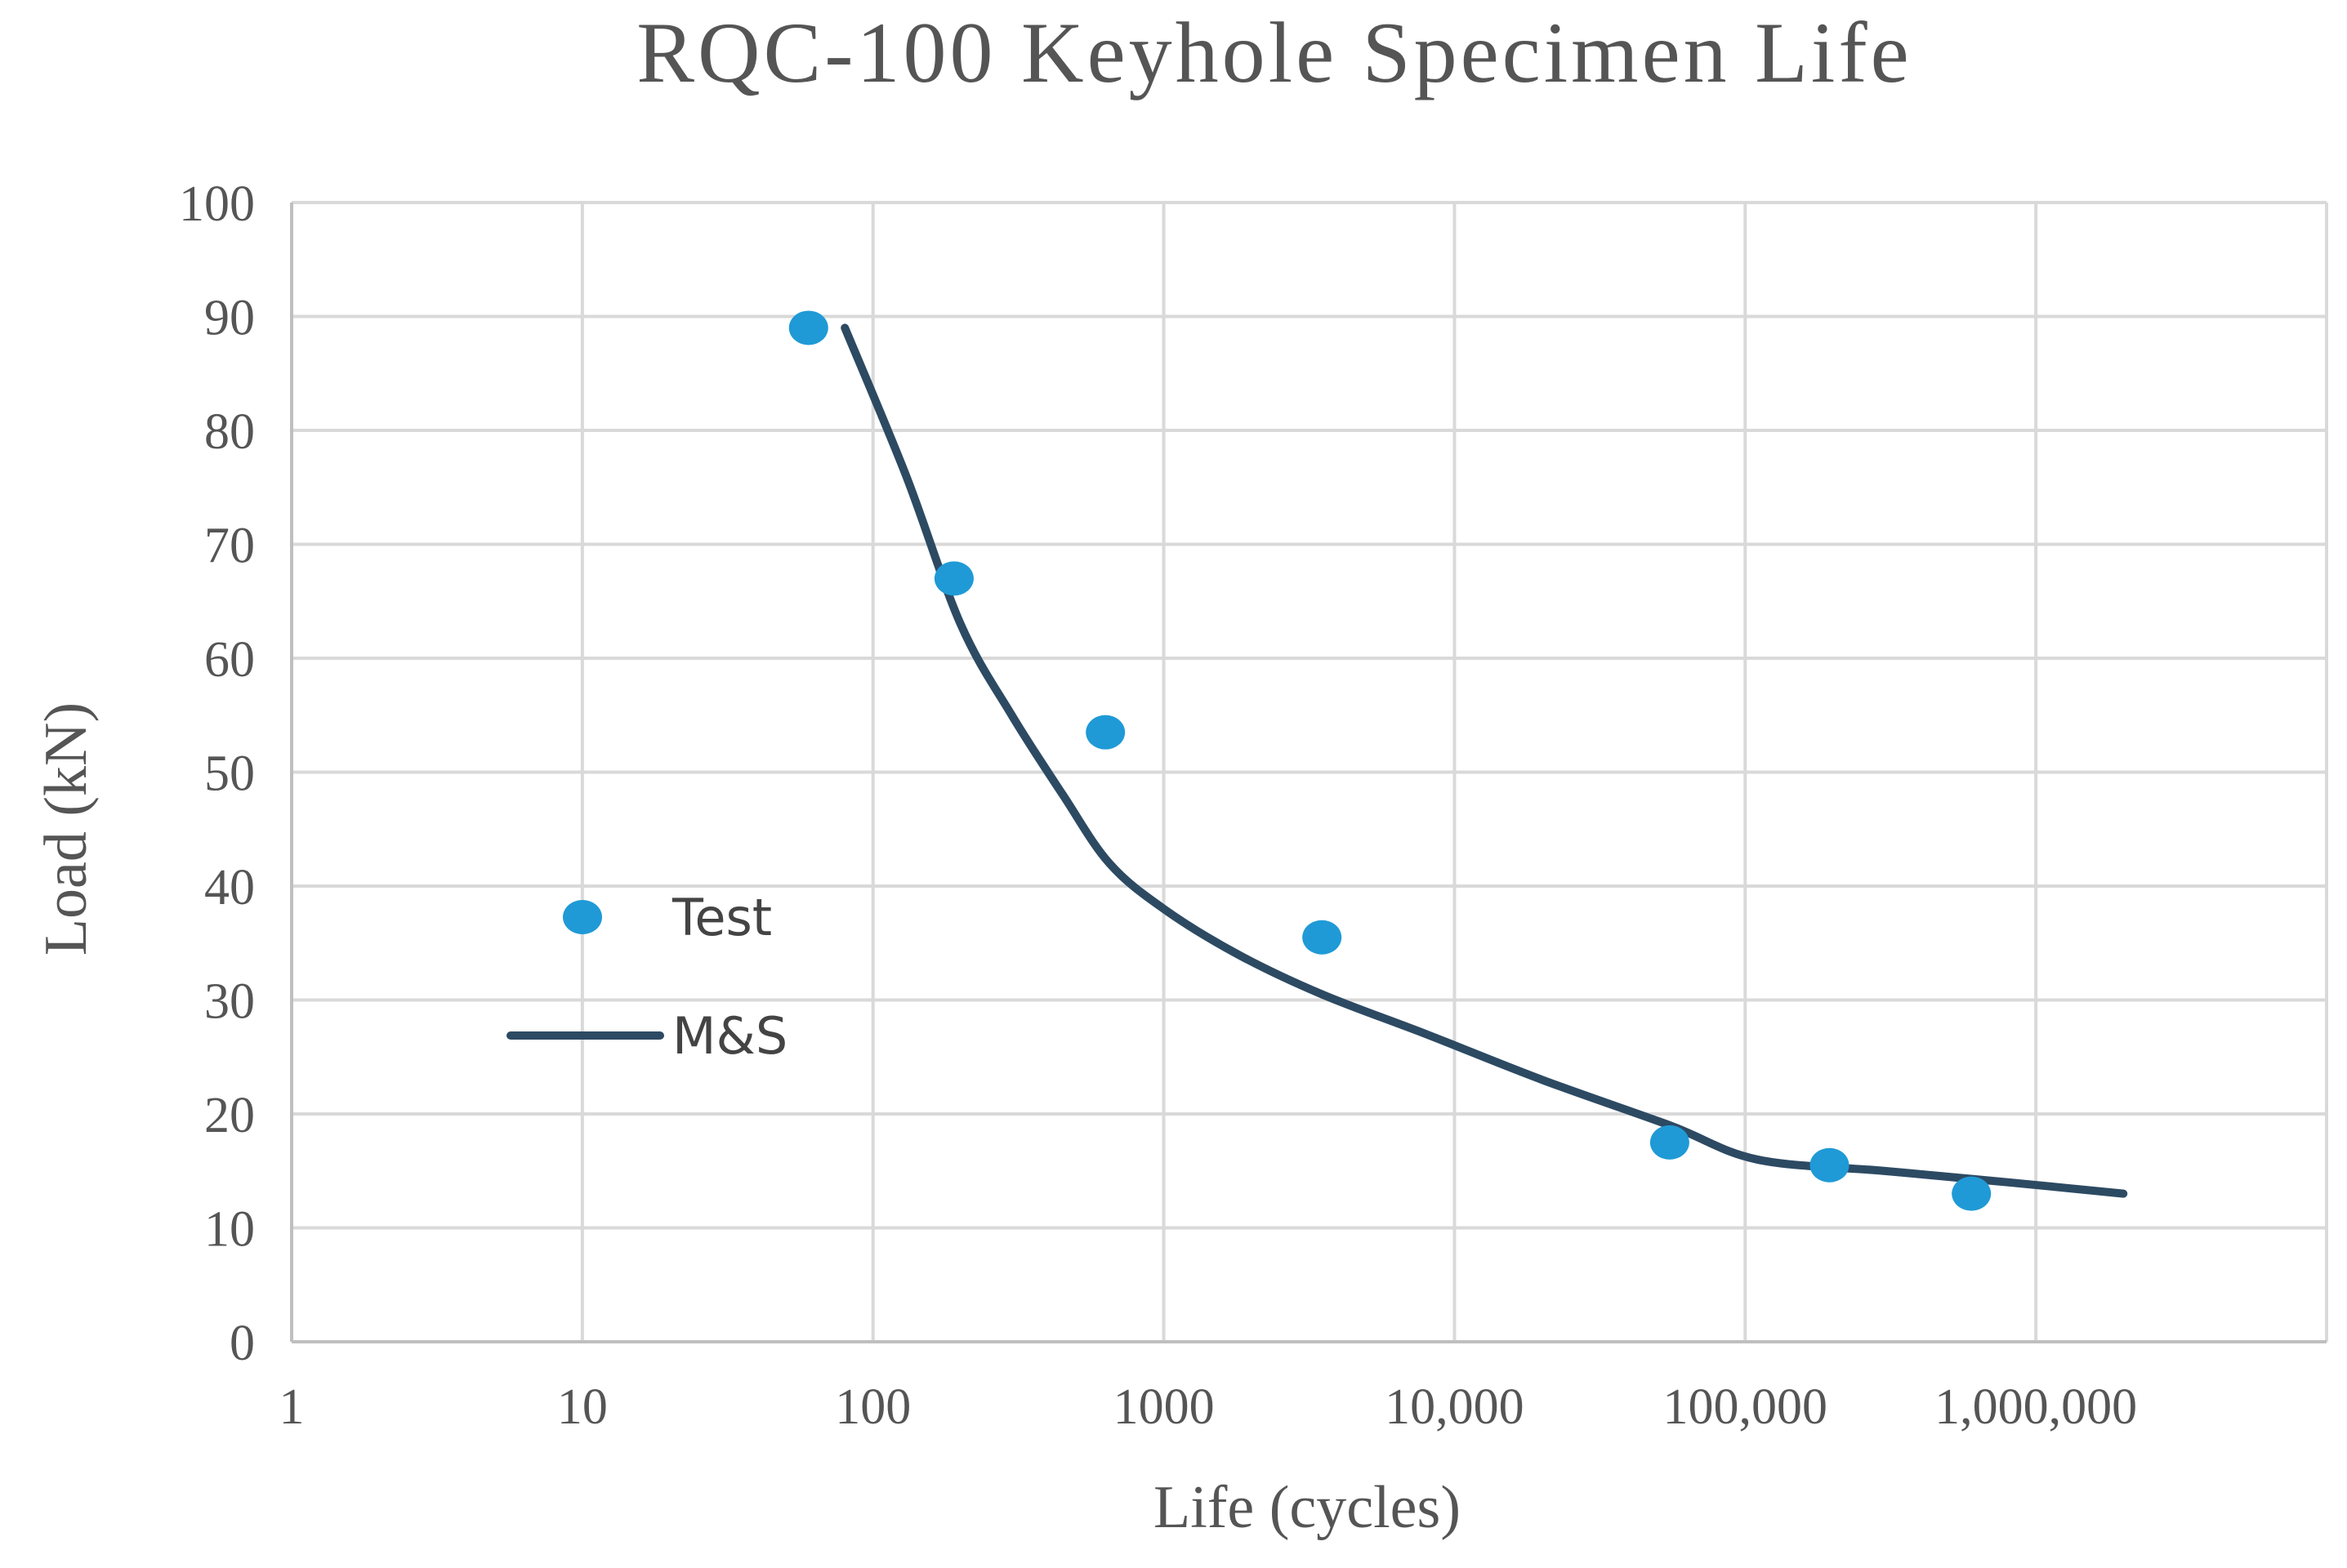  I want to click on y-tick-label: 80, so click(229, 432).